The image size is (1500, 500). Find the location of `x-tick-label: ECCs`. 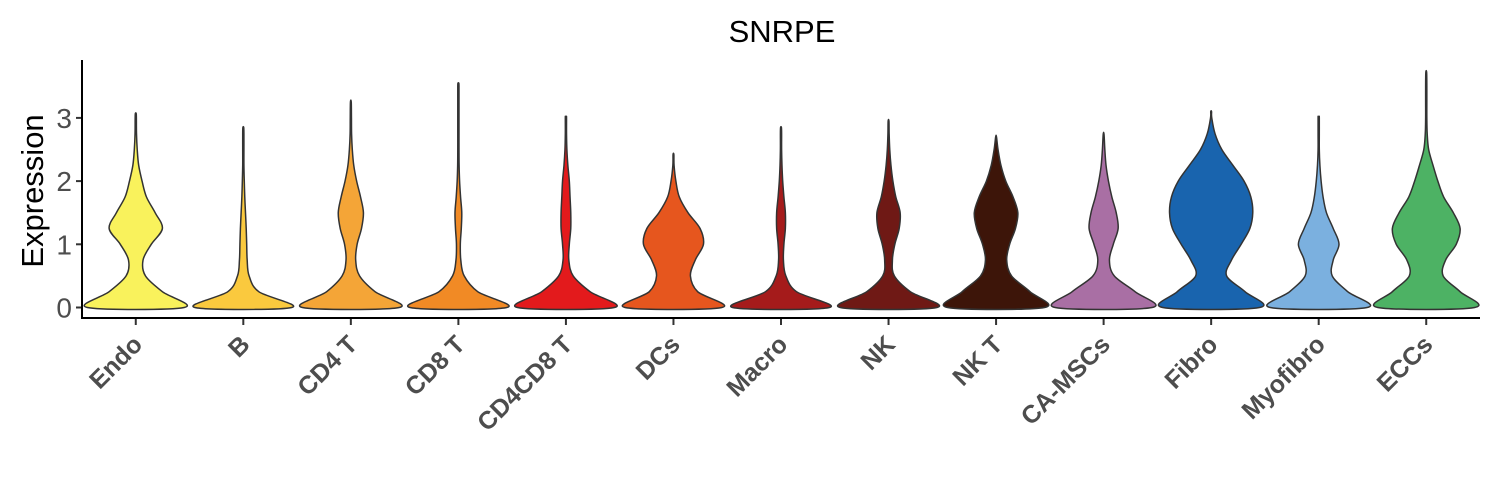

x-tick-label: ECCs is located at coordinates (1405, 363).